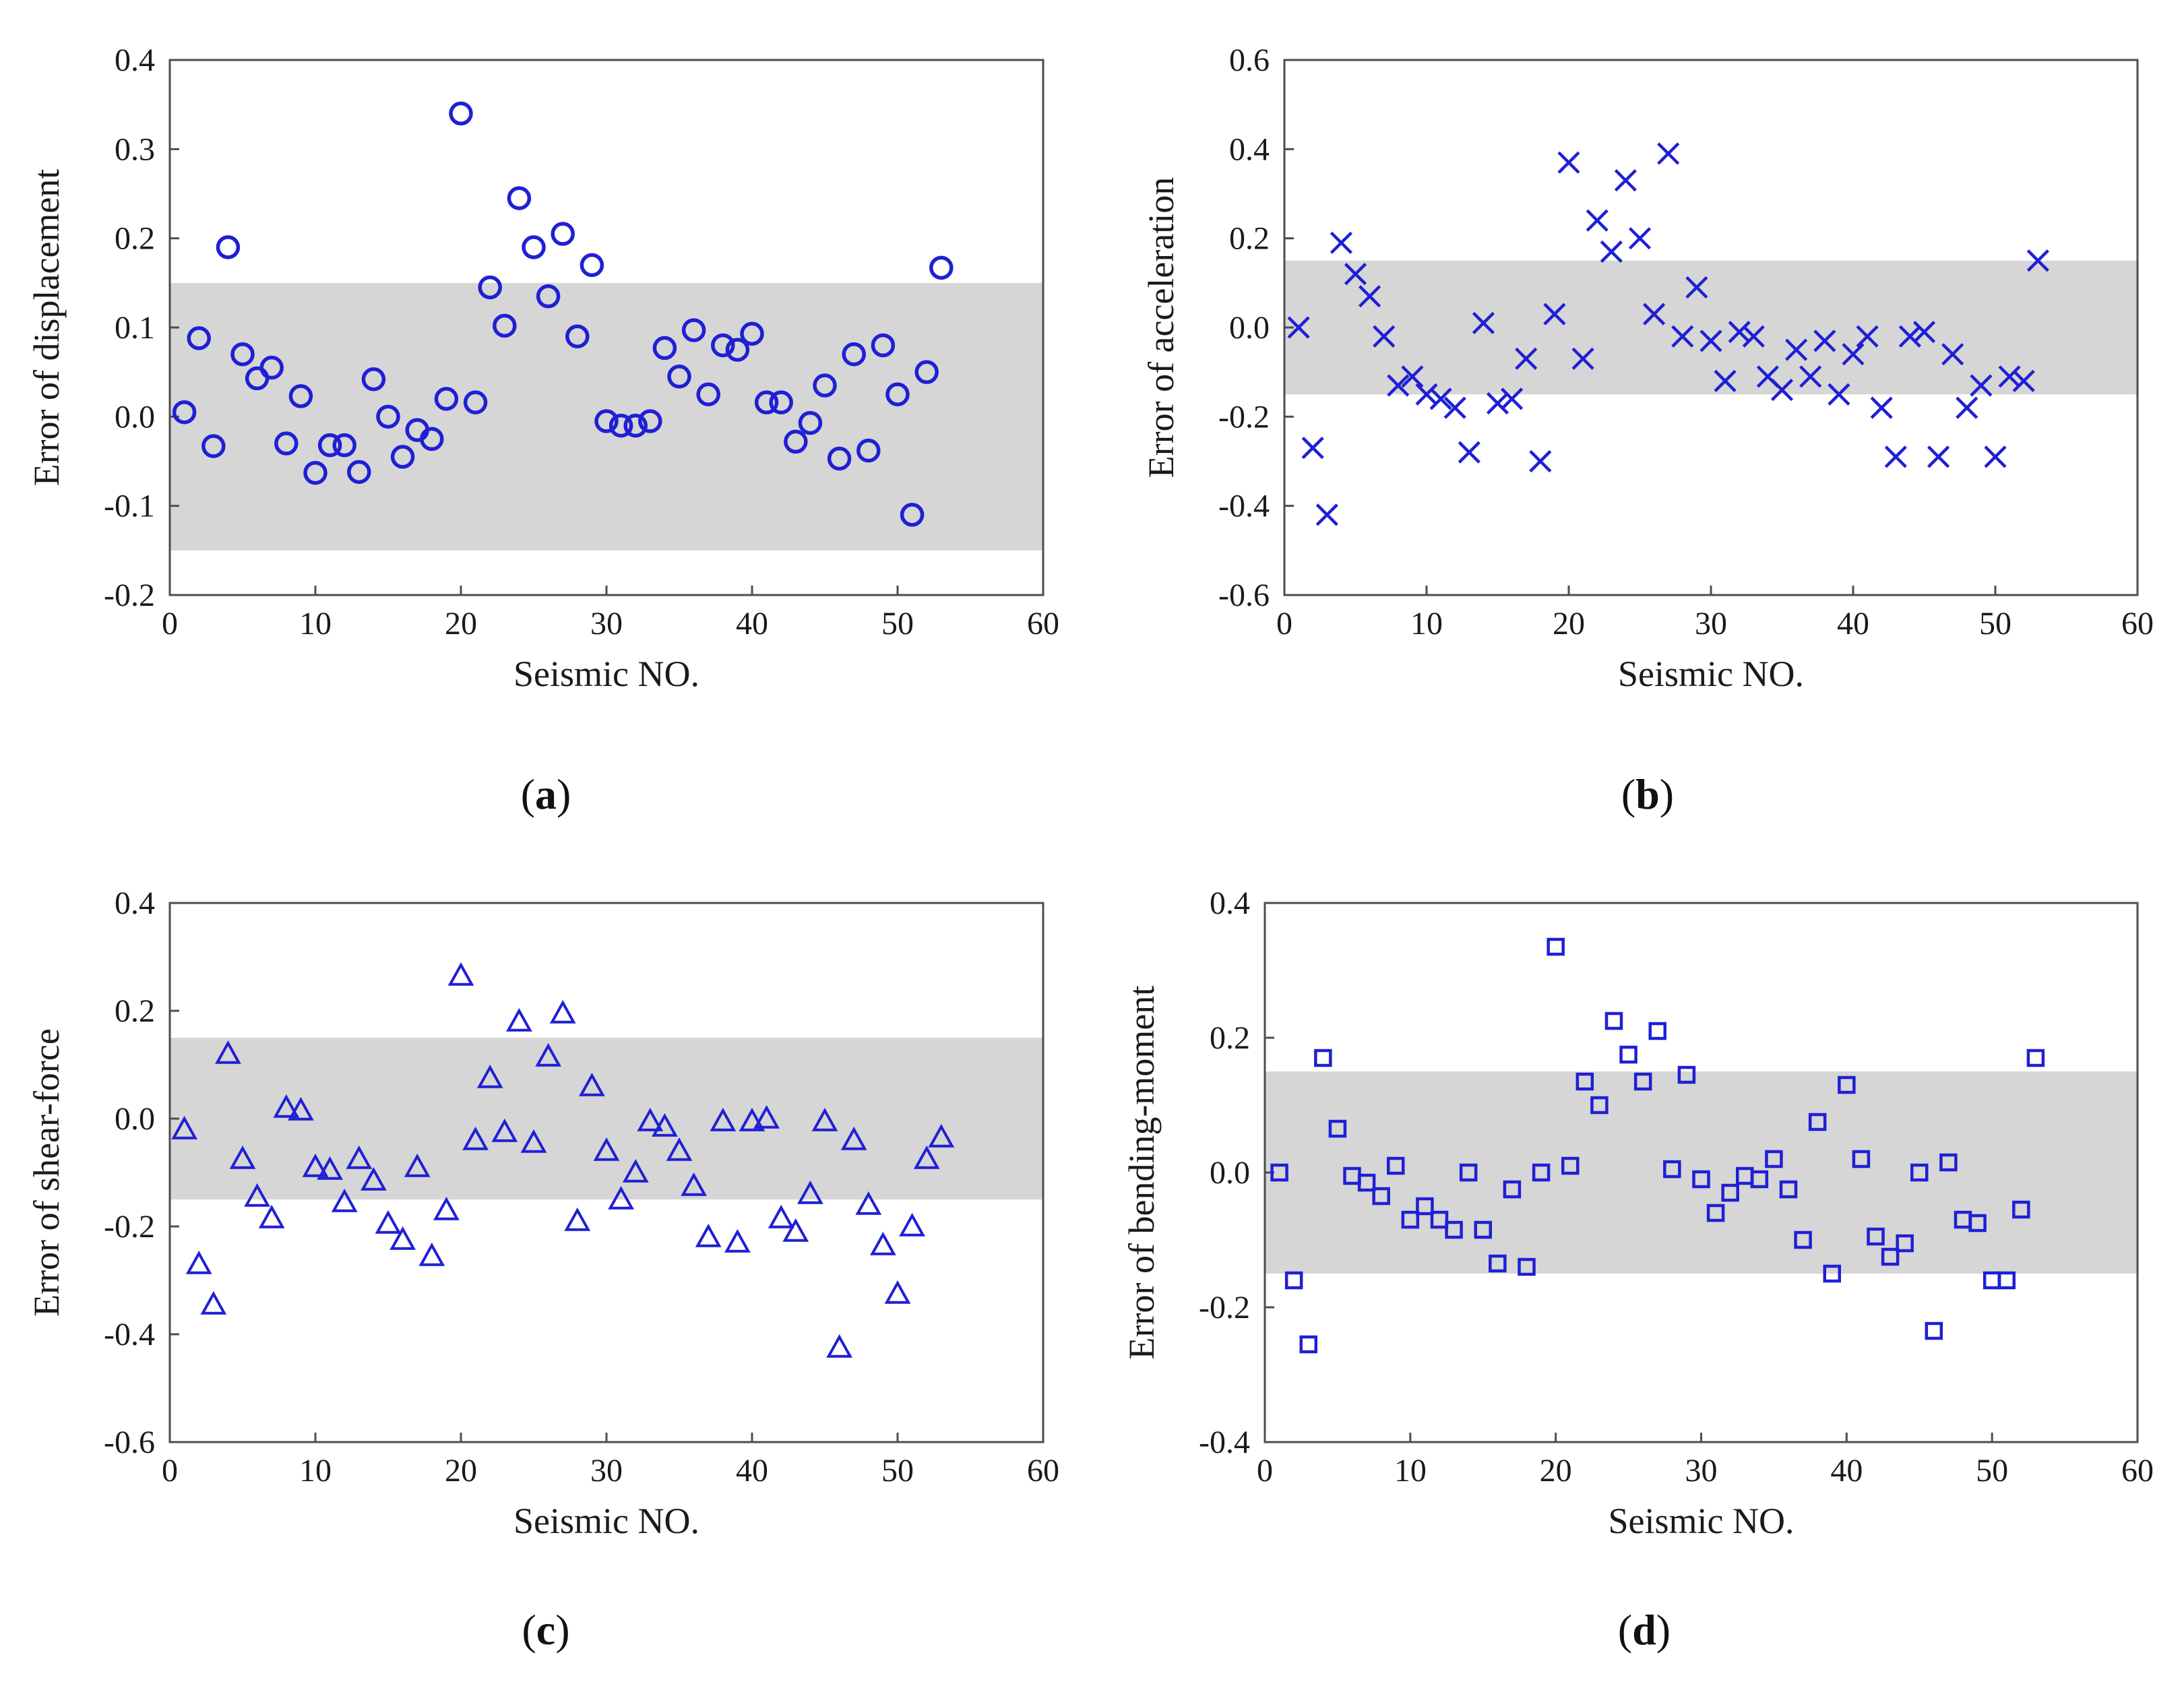  What do you see at coordinates (563, 314) in the screenshot?
I see `data-series-a` at bounding box center [563, 314].